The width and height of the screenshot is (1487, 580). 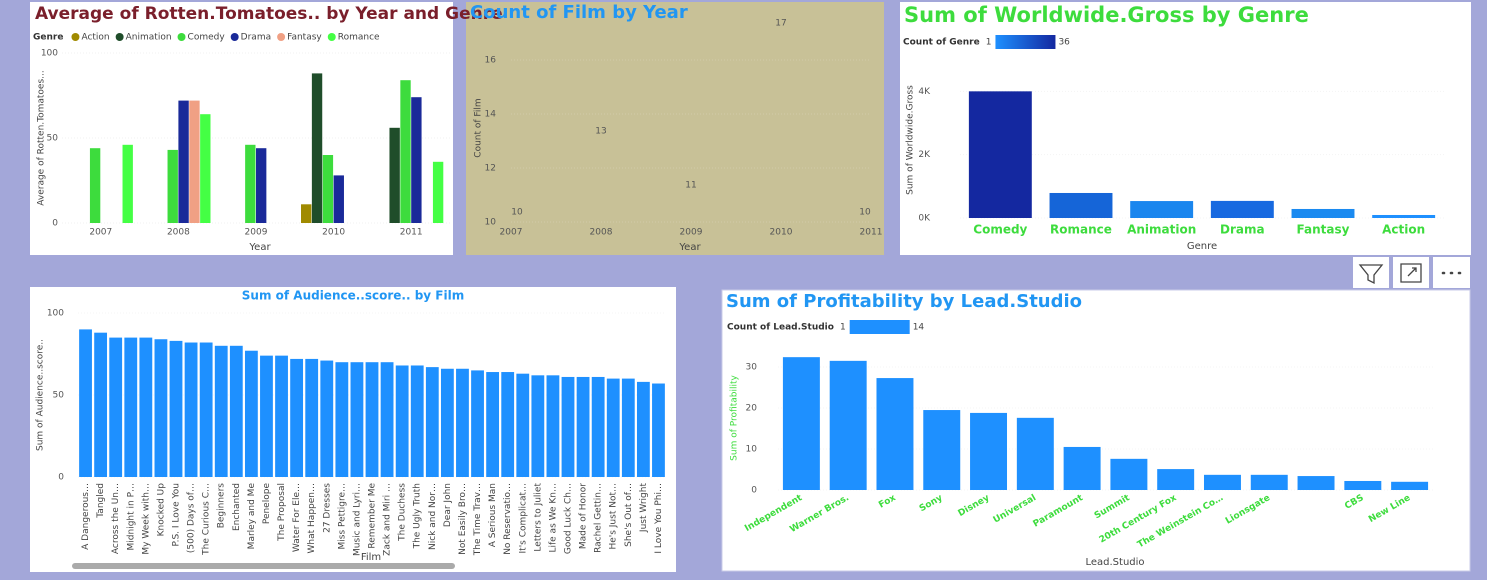 What do you see at coordinates (48, 38) in the screenshot?
I see `legend-title: Genre` at bounding box center [48, 38].